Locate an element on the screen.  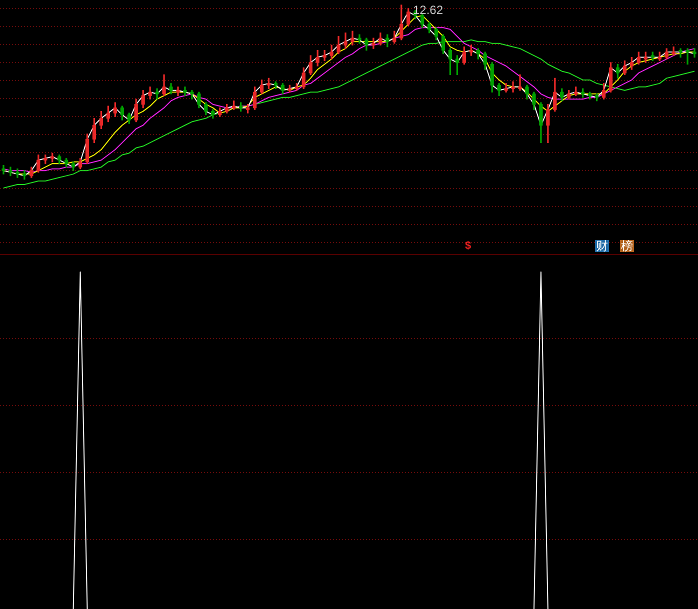
text: 财 is located at coordinates (602, 246).